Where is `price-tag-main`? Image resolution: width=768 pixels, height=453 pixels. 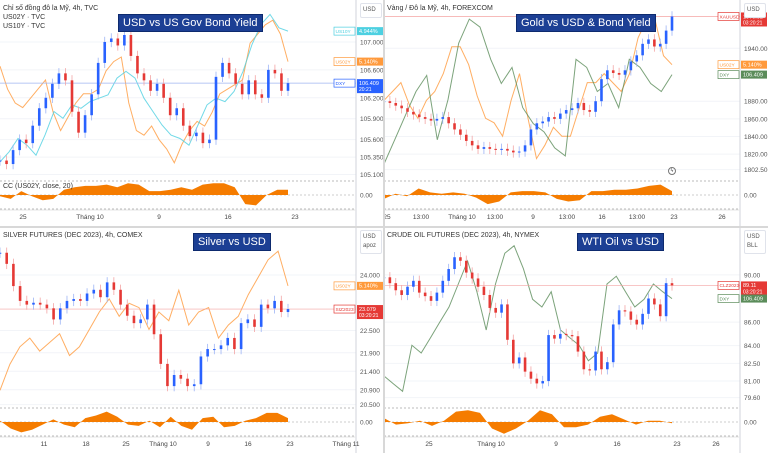
price-tag-main is located at coordinates (370, 86).